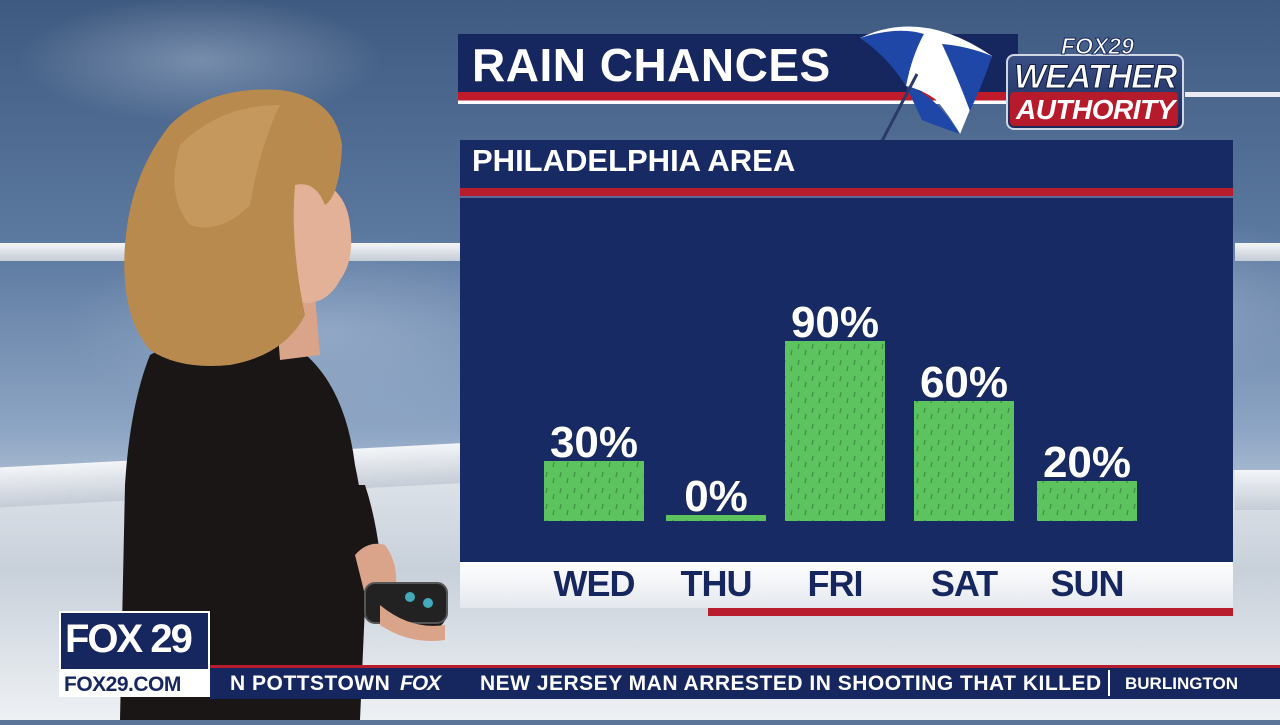 Image resolution: width=1280 pixels, height=725 pixels. I want to click on bar-label-sun: 20%, so click(1087, 462).